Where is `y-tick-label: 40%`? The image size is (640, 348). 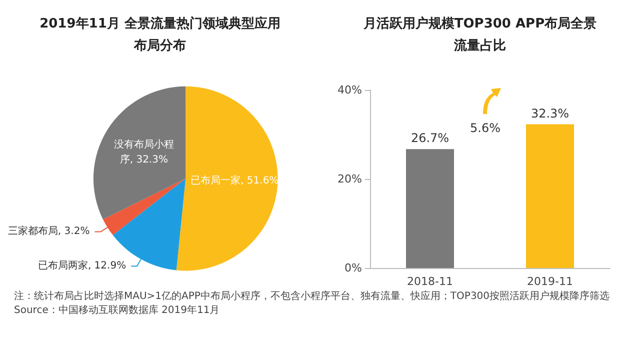 y-tick-label: 40% is located at coordinates (350, 90).